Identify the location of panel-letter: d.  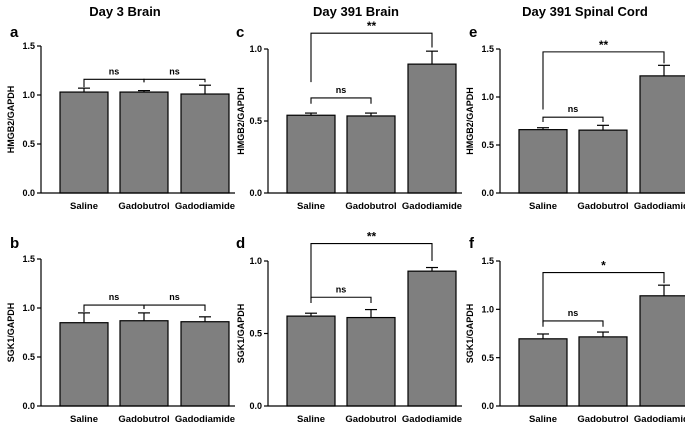
(240, 243).